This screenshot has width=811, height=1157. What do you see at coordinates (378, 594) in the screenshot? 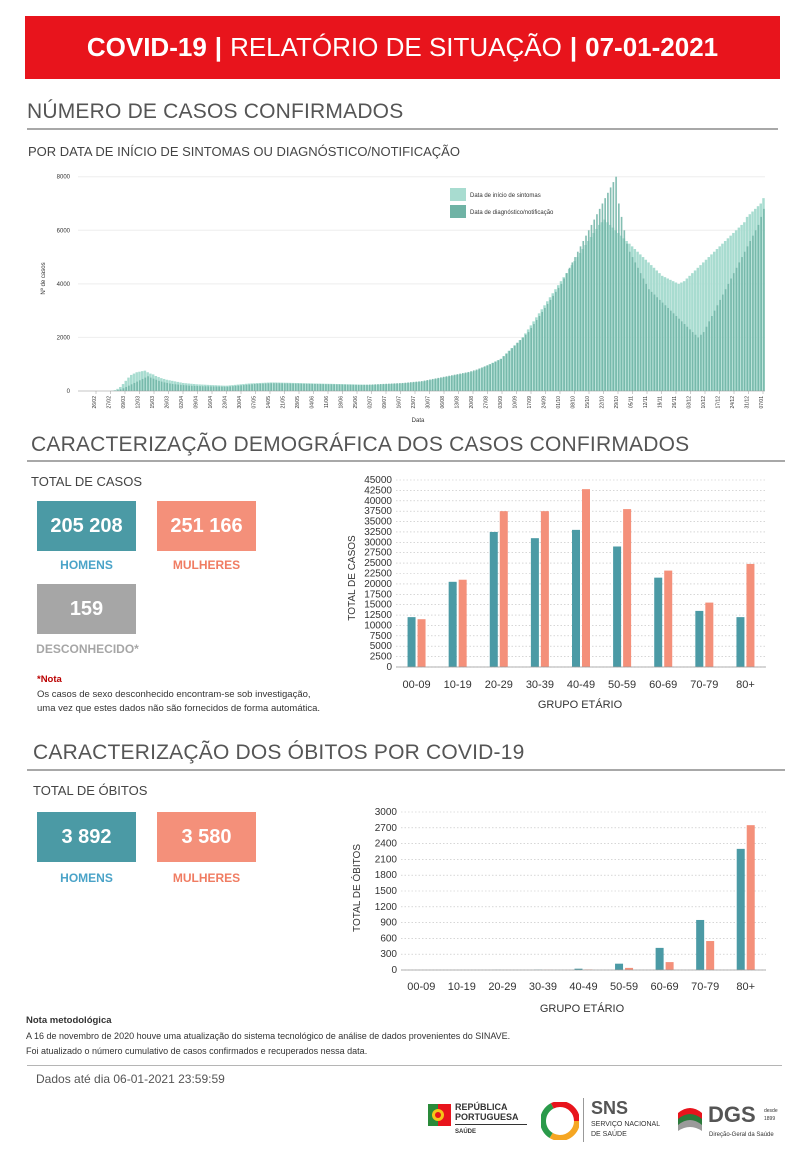
I see `y-tick-label: 17500` at bounding box center [378, 594].